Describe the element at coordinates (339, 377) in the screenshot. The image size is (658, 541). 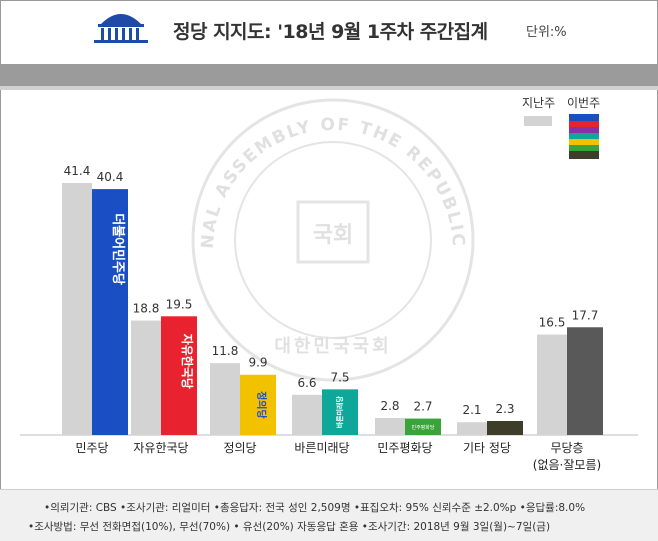
I see `value-label-this-week: 7.5` at that location.